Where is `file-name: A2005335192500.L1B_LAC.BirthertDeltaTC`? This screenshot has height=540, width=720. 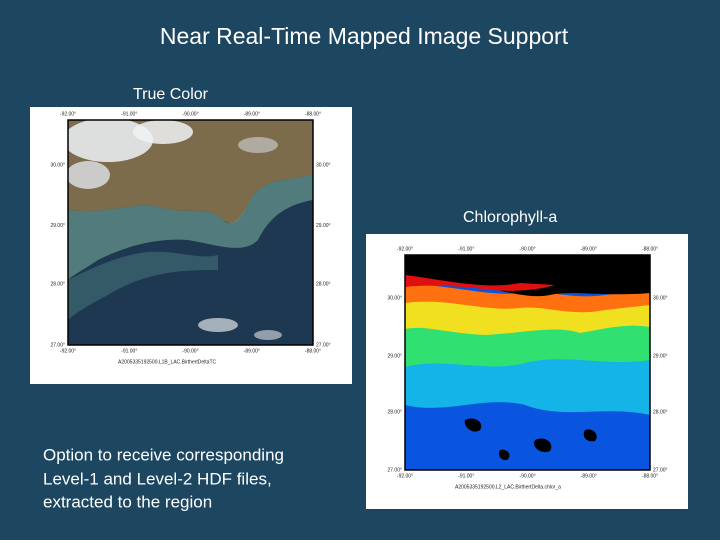 file-name: A2005335192500.L1B_LAC.BirthertDeltaTC is located at coordinates (167, 362).